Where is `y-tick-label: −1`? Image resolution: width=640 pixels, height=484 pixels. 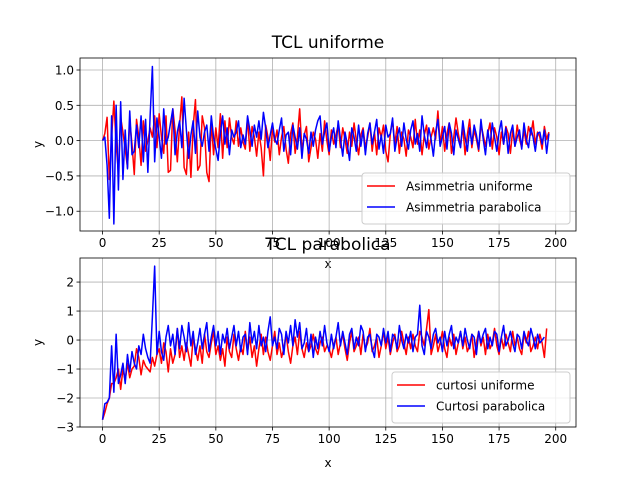
y-tick-label: −1 is located at coordinates (65, 370).